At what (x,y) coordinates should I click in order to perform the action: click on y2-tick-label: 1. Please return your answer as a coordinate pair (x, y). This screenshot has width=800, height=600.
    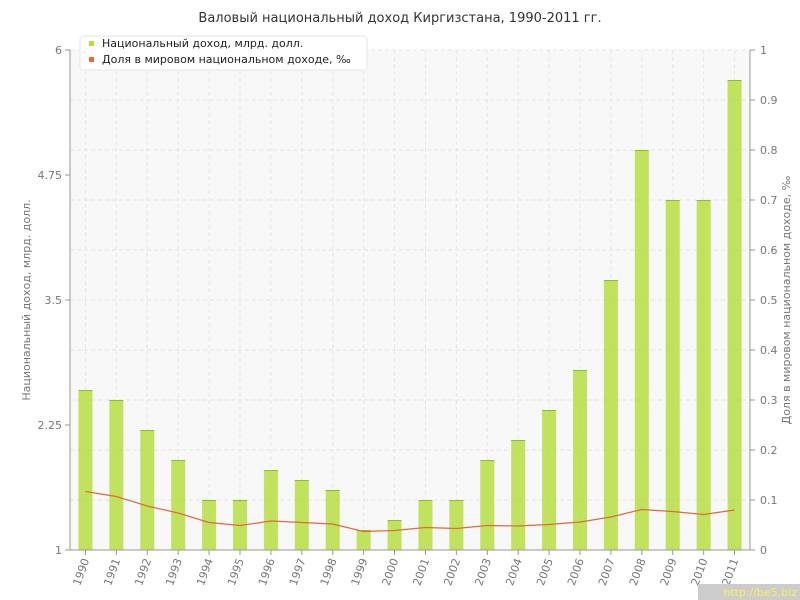
    Looking at the image, I should click on (763, 50).